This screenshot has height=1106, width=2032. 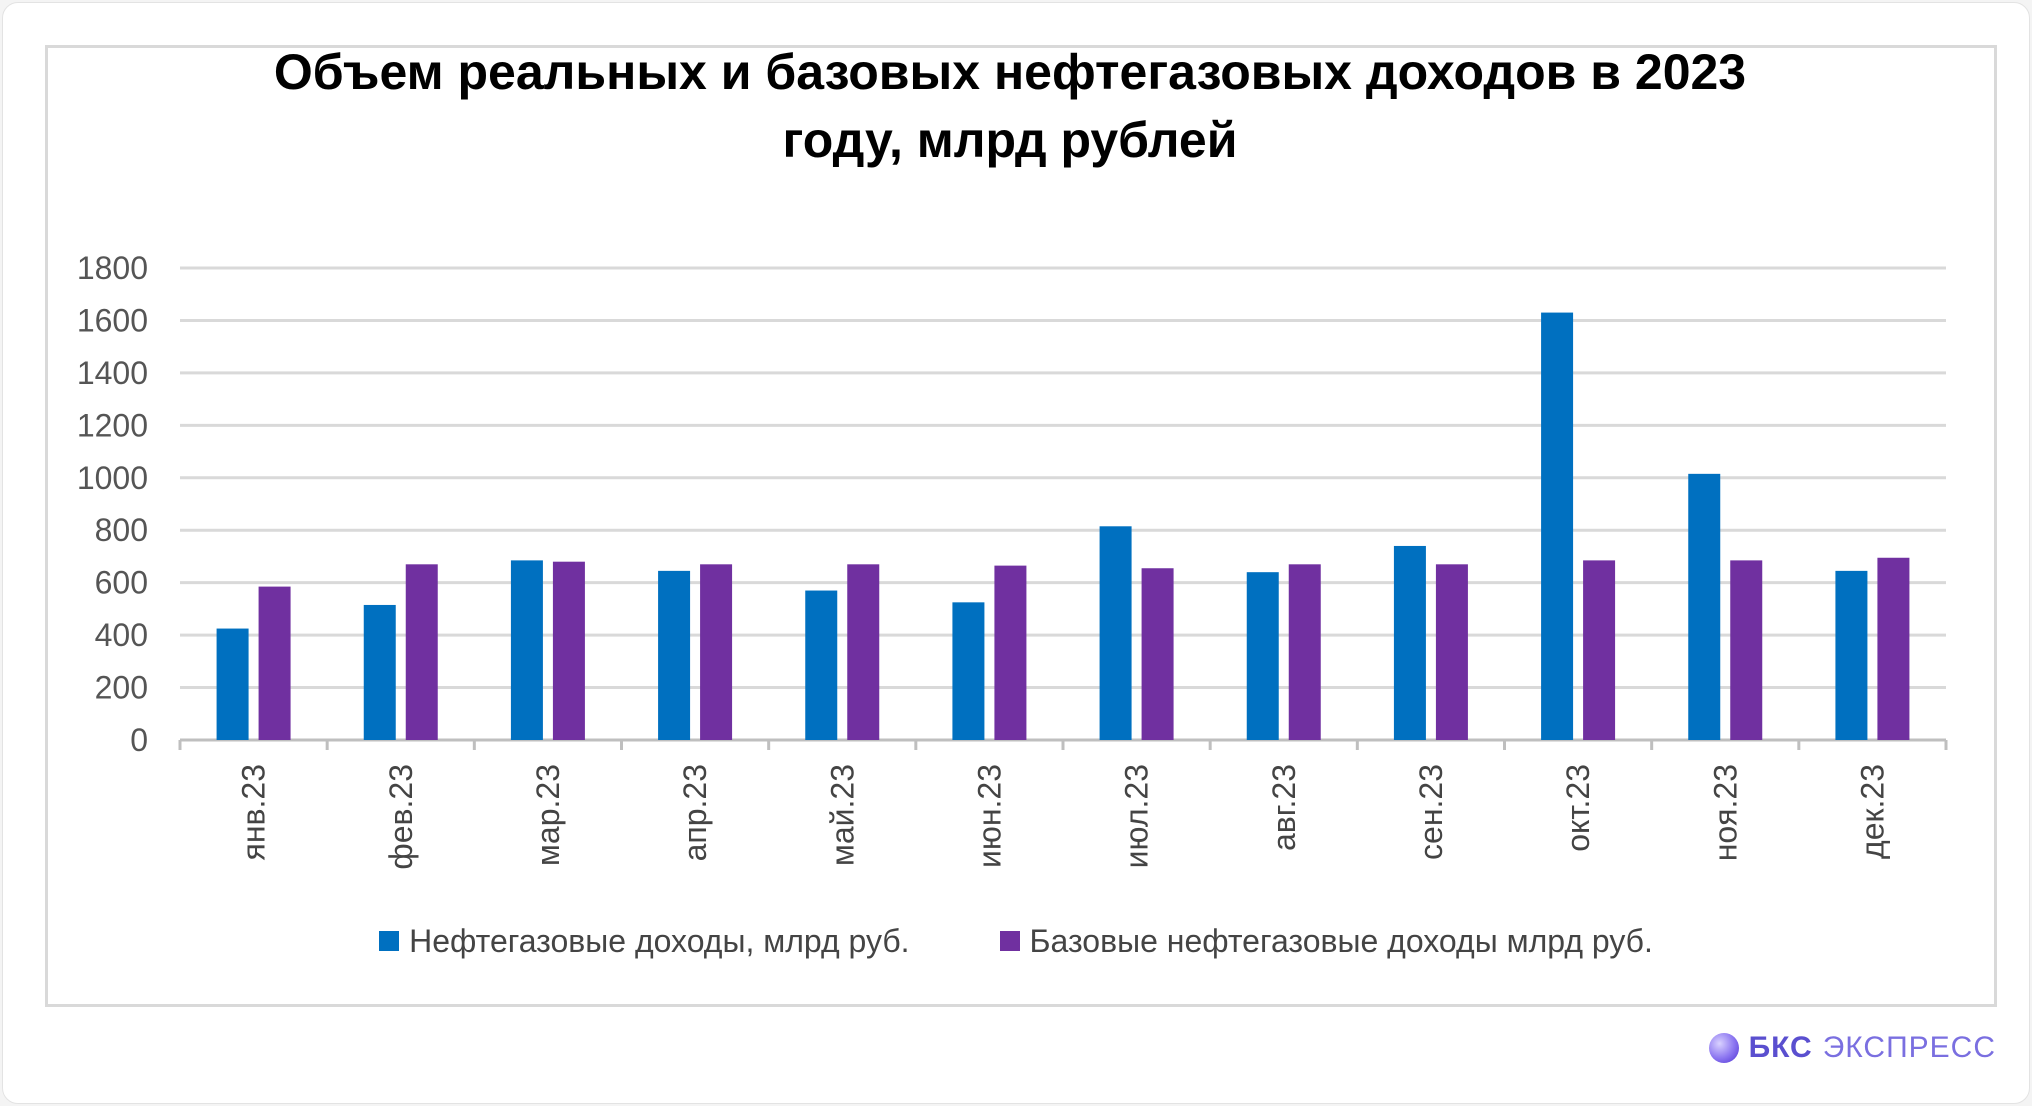 I want to click on x-tick-label-11: дек.23, so click(x=1872, y=811).